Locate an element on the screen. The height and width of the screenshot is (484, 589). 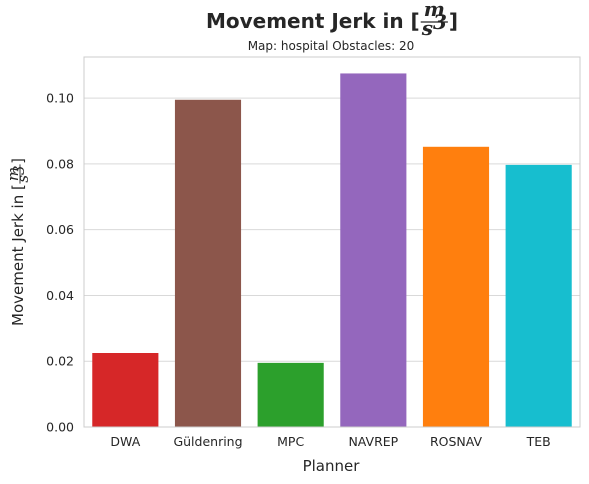
title-suffix: ] is located at coordinates (453, 21).